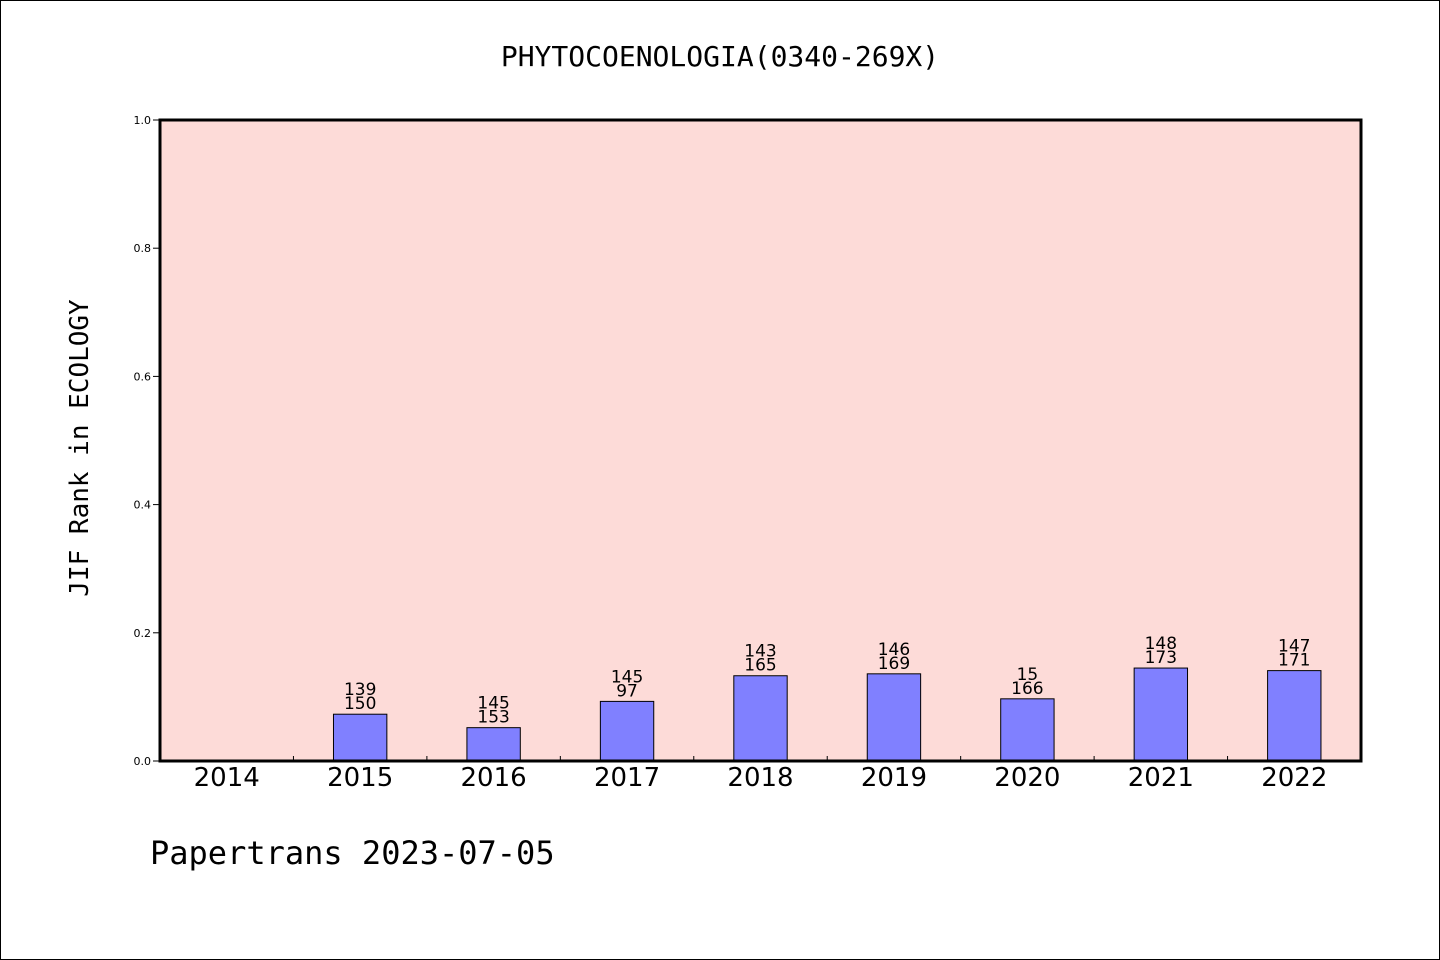 The height and width of the screenshot is (960, 1440). I want to click on x-tick-label: 2014, so click(227, 778).